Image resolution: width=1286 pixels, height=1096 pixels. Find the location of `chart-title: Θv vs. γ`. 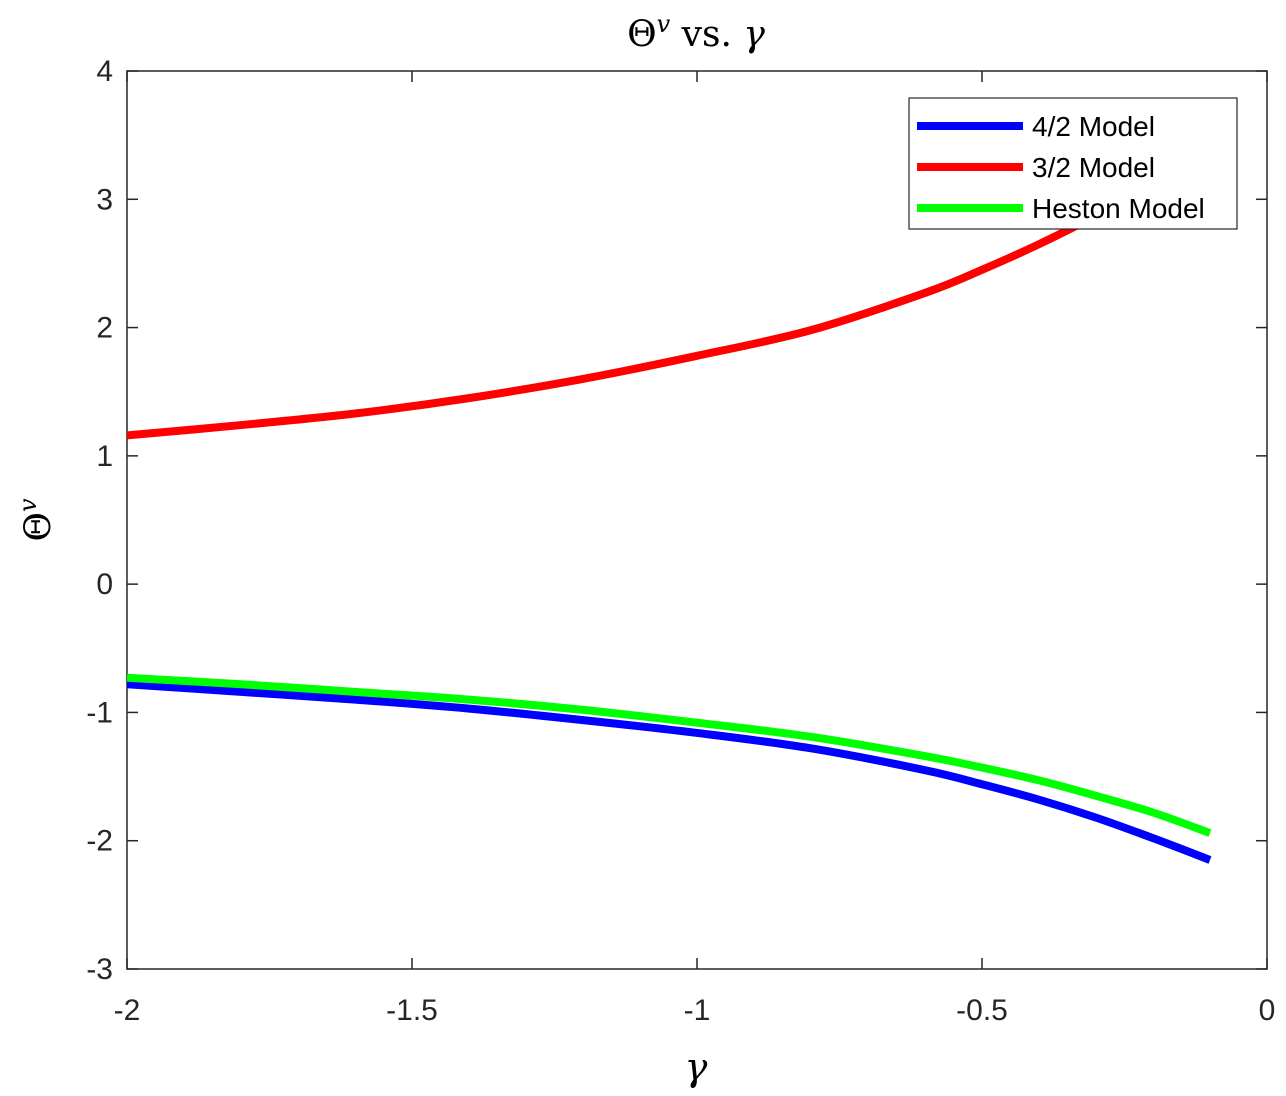

chart-title: Θv vs. γ is located at coordinates (696, 32).